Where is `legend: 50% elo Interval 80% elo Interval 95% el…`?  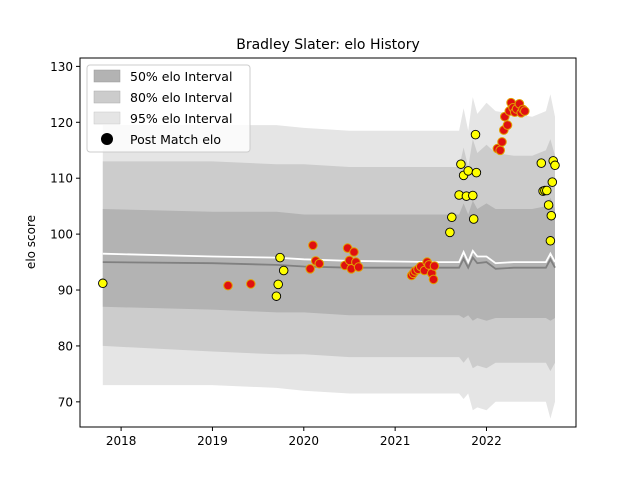
legend: 50% elo Interval 80% elo Interval 95% el… is located at coordinates (168, 108).